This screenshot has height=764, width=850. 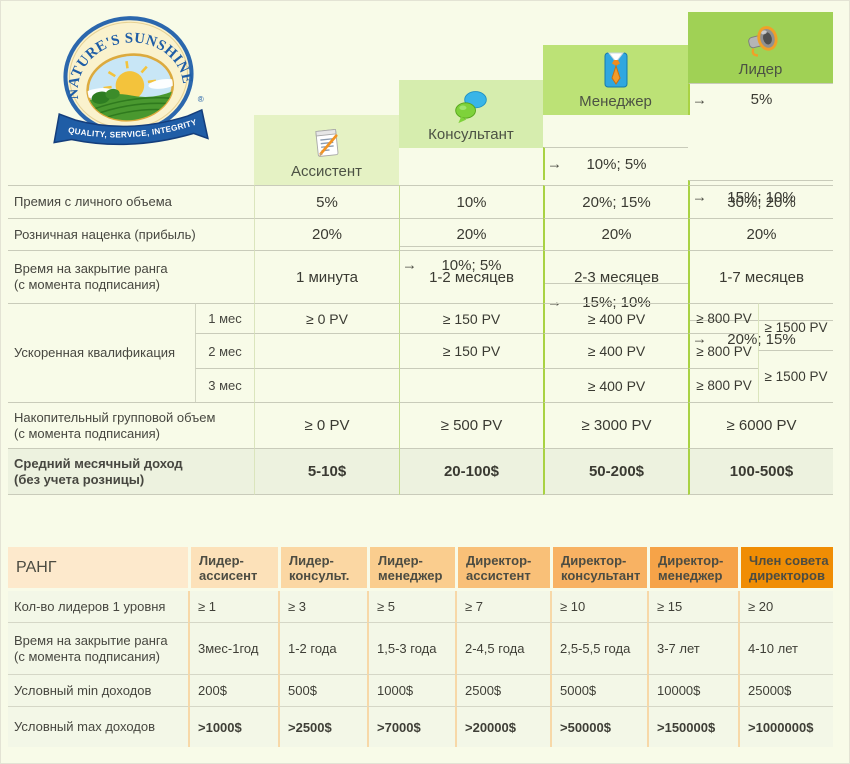 I want to click on t2-row-label: Кол-во лидеров 1 уровня, so click(x=98, y=606).